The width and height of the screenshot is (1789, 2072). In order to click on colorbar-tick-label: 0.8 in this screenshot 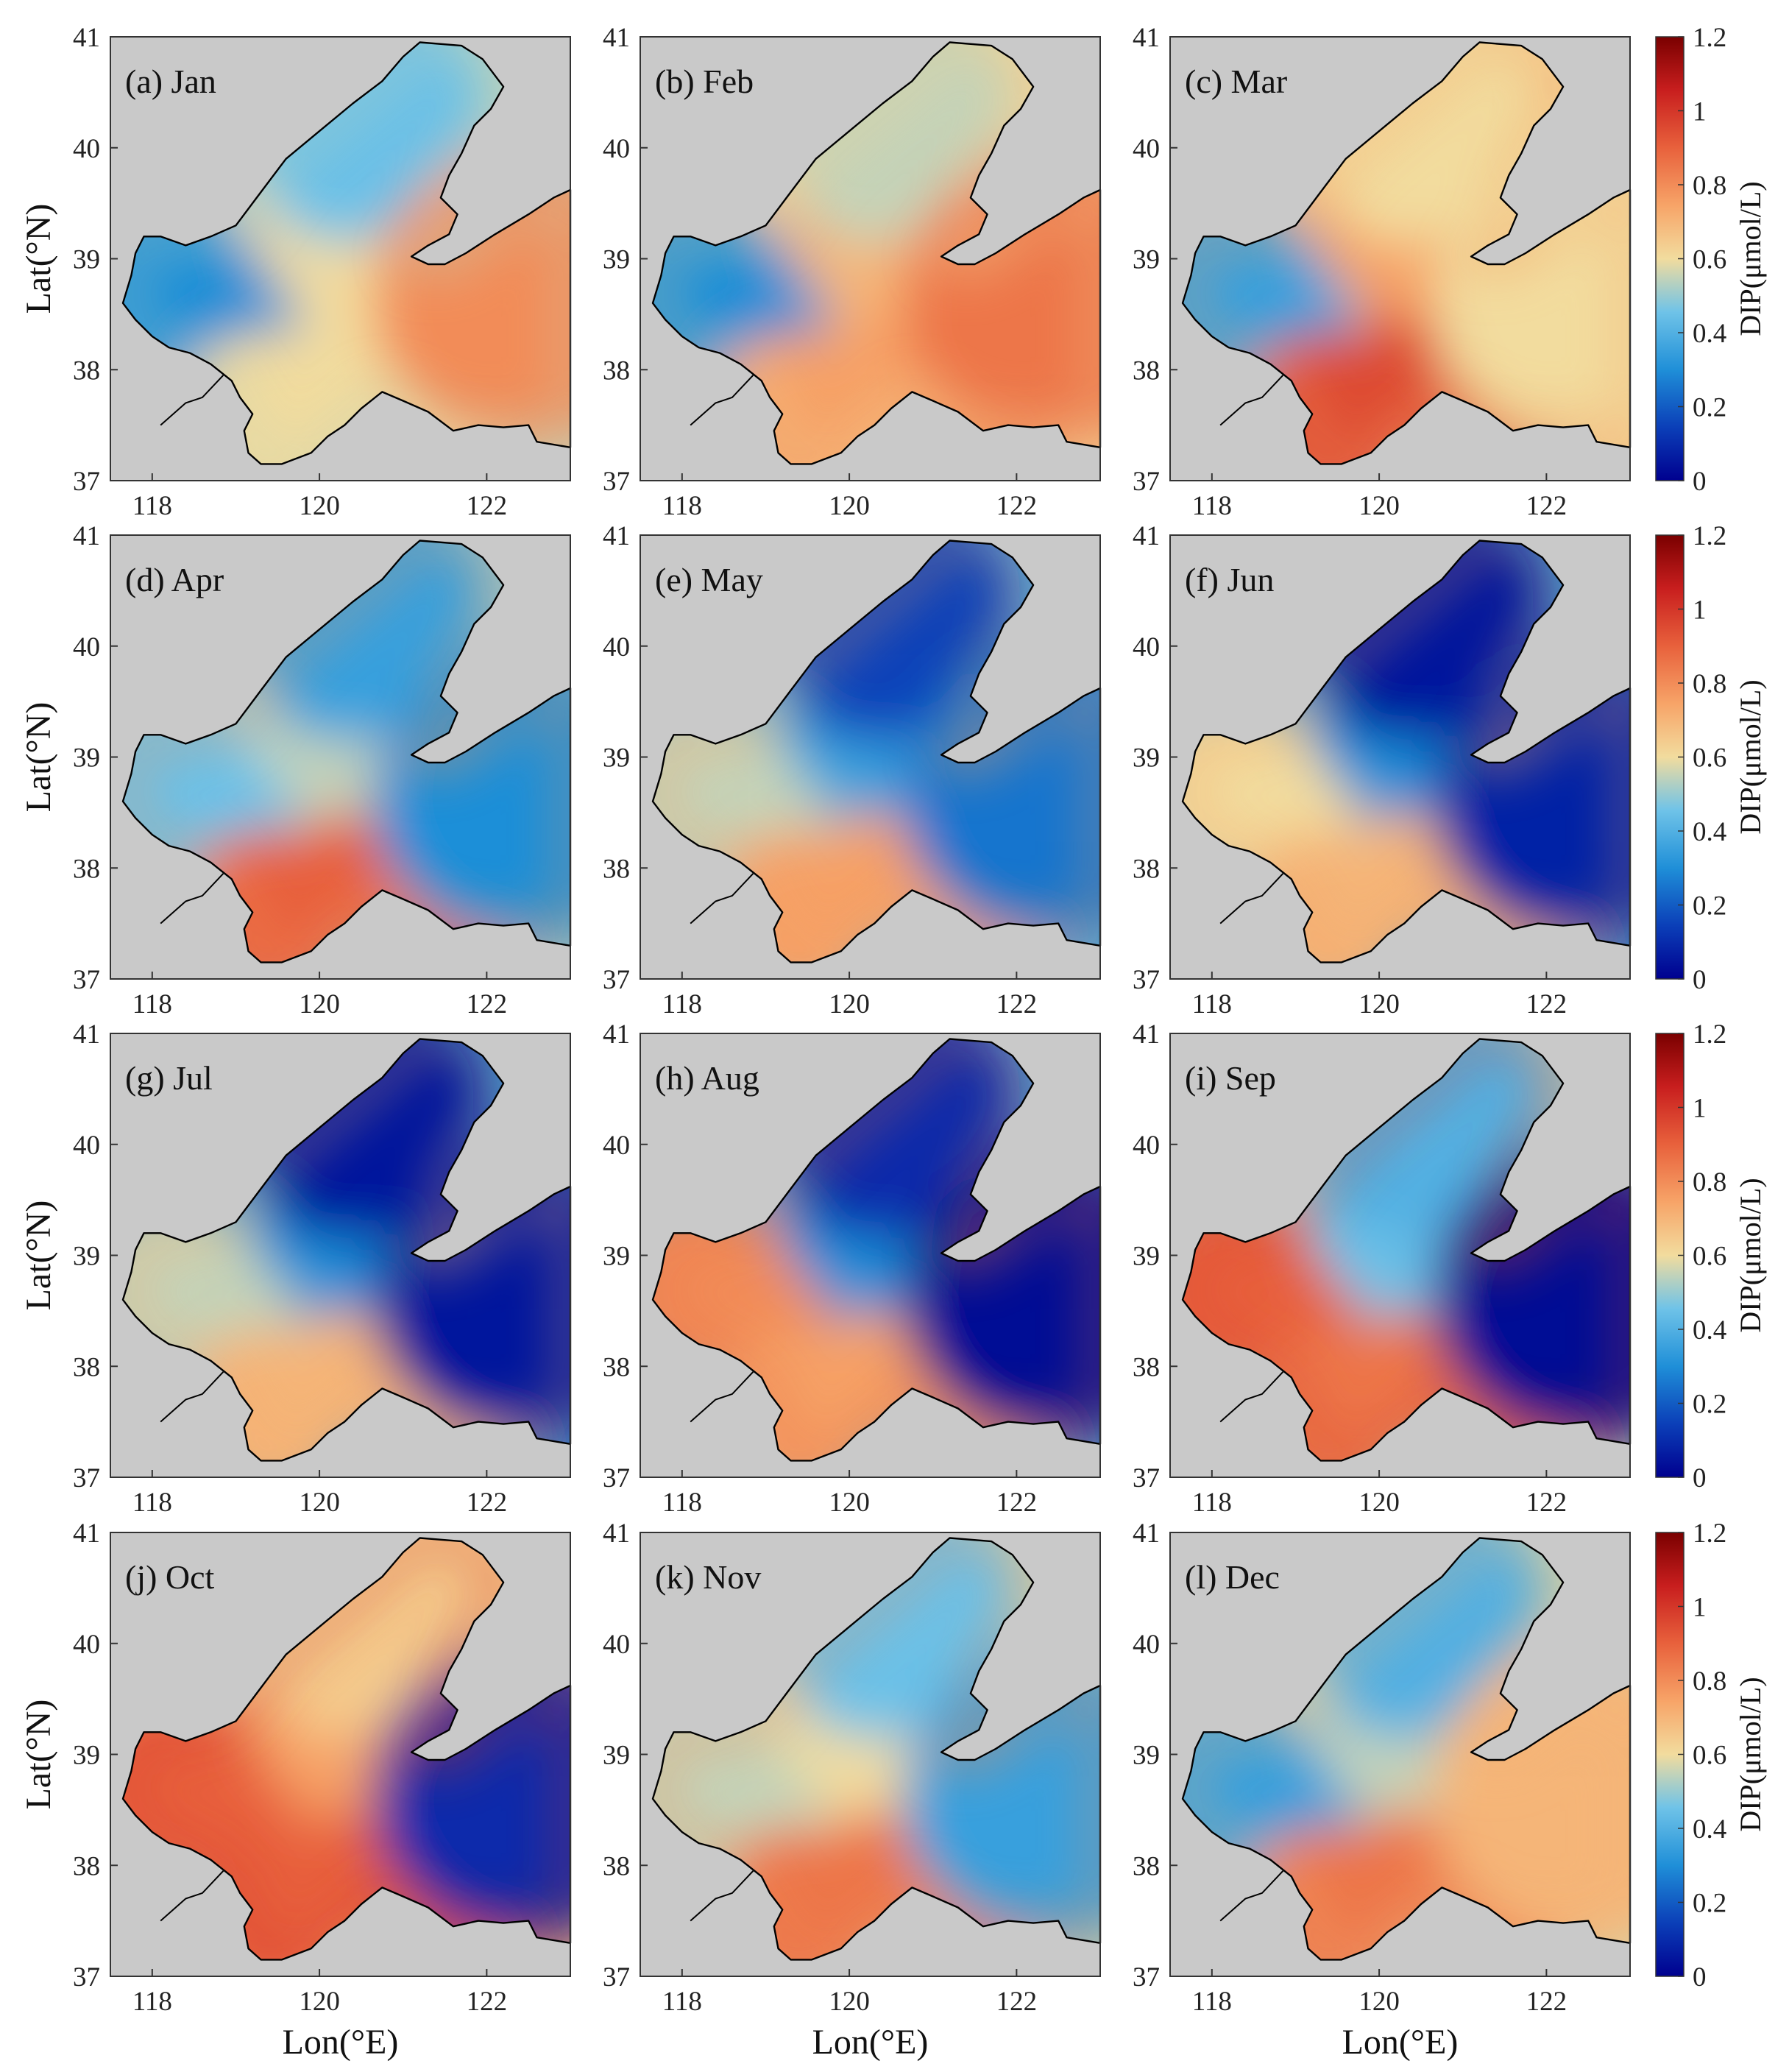, I will do `click(1709, 1681)`.